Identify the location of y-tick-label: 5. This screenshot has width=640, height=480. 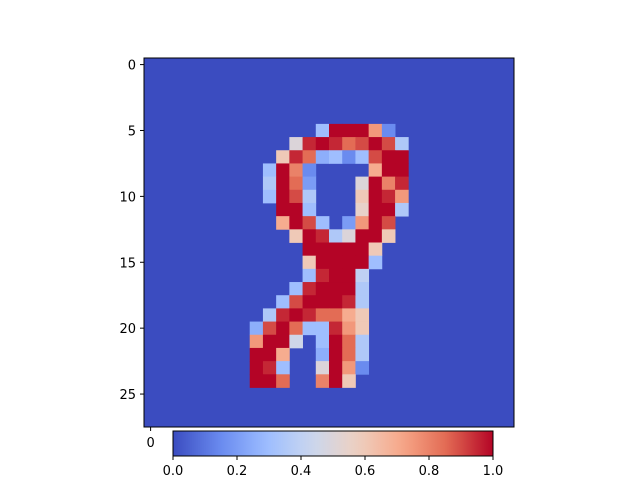
(132, 131).